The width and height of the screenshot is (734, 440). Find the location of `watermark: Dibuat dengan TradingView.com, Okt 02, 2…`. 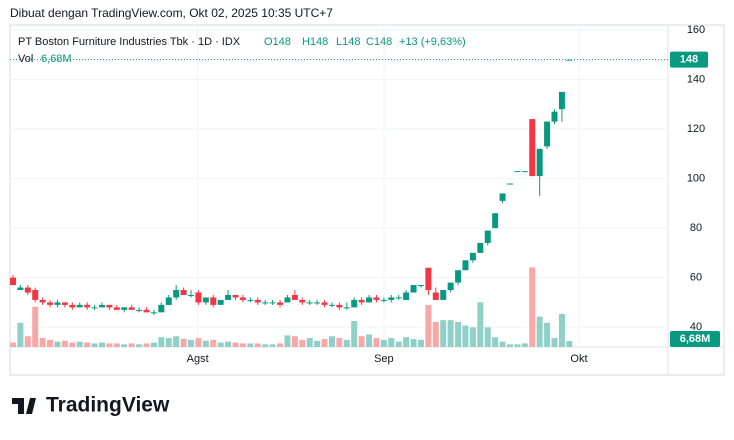

watermark: Dibuat dengan TradingView.com, Okt 02, 2… is located at coordinates (171, 13).